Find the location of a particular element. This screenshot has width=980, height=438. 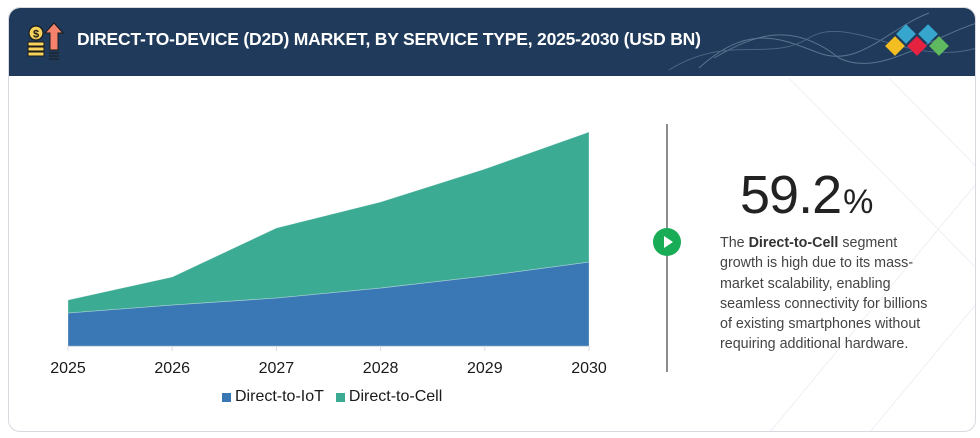

cagr-stat: 59.2% is located at coordinates (806, 195).